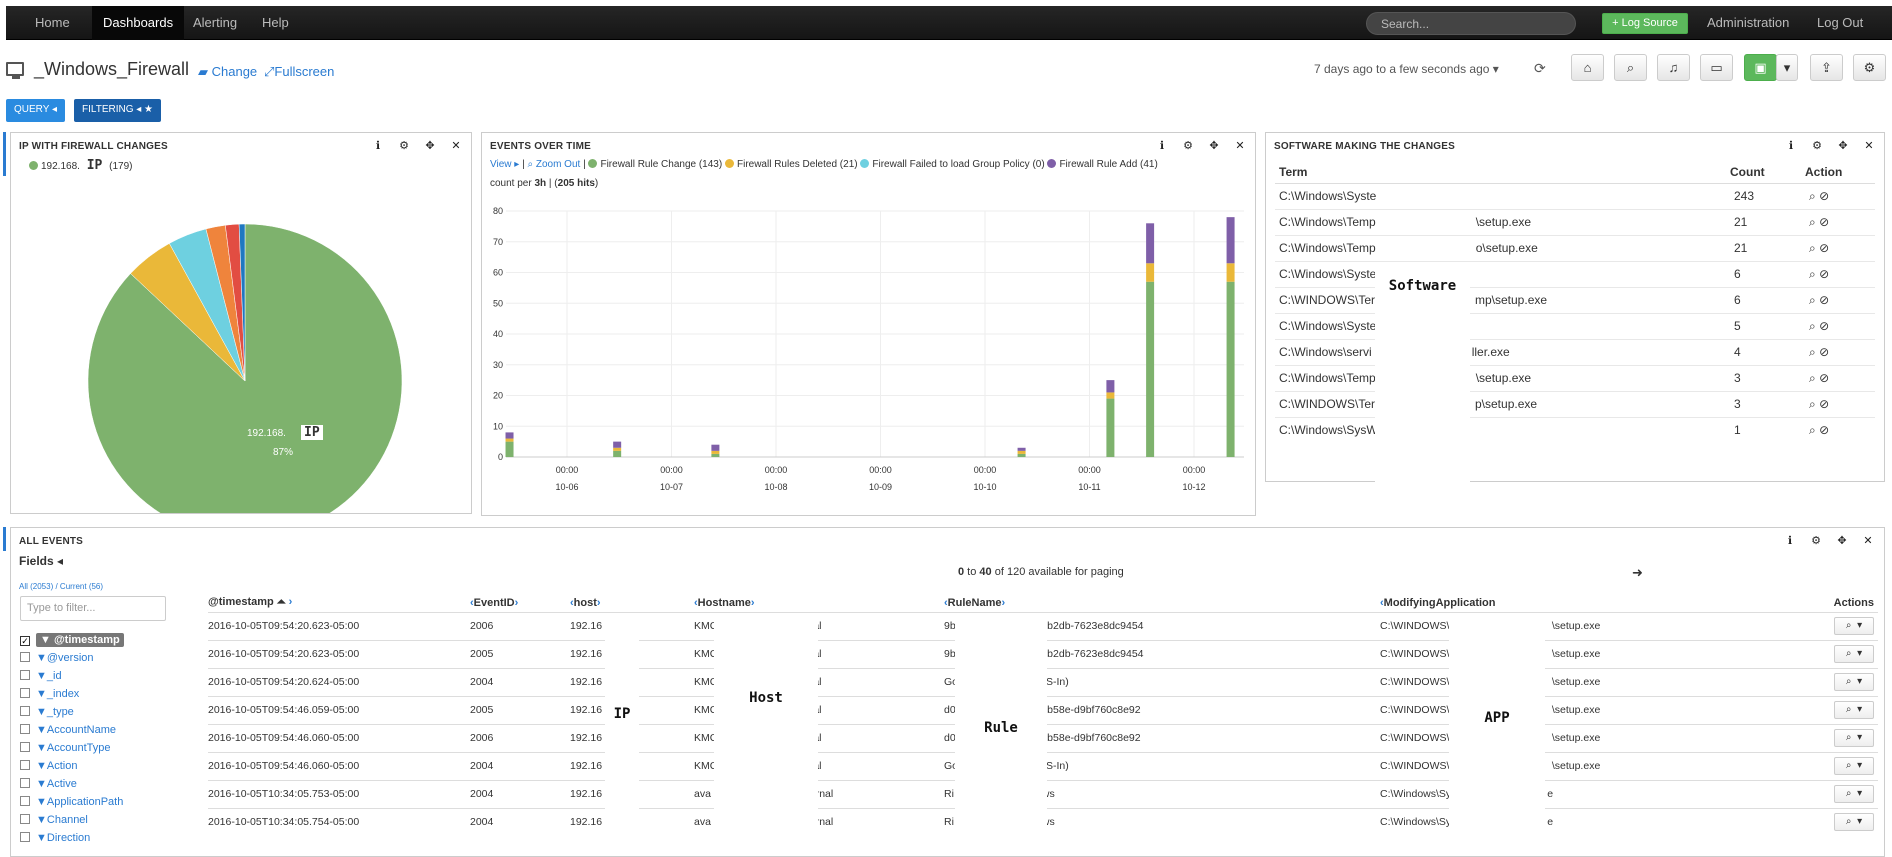 The height and width of the screenshot is (857, 1892). I want to click on all-fields-link: All (2053), so click(36, 586).